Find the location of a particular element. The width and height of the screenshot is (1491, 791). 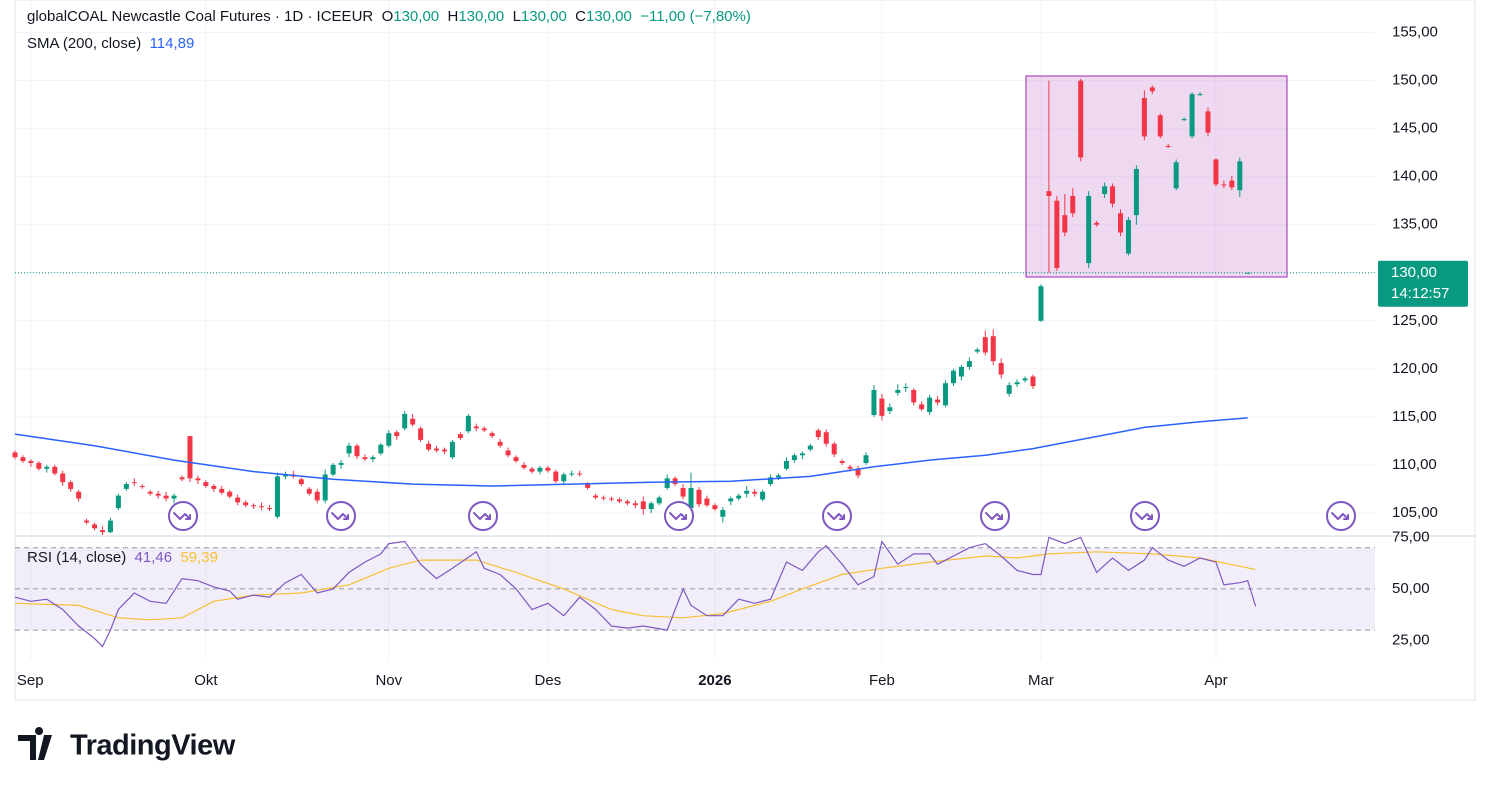

rsi-ma-line is located at coordinates (635, 586).